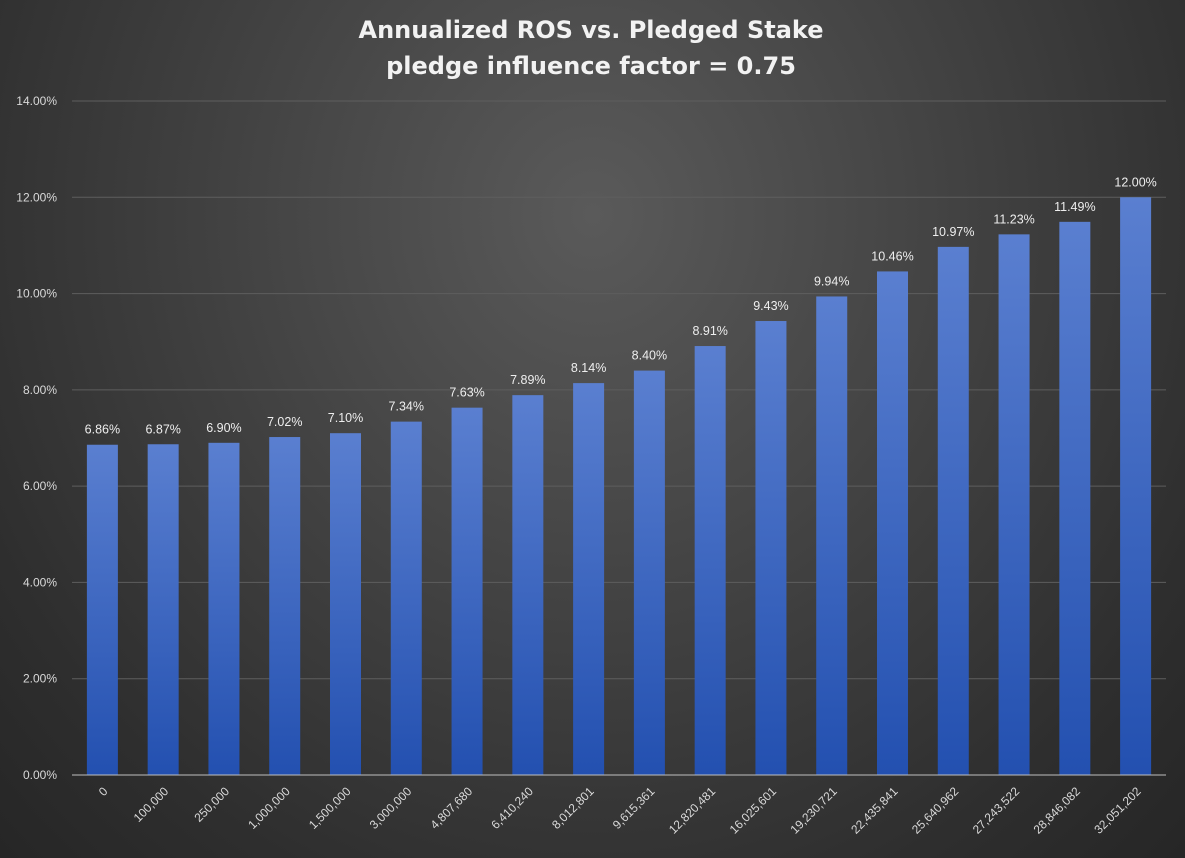 The width and height of the screenshot is (1185, 858). What do you see at coordinates (1057, 810) in the screenshot?
I see `x-tick-label: 28,846,082` at bounding box center [1057, 810].